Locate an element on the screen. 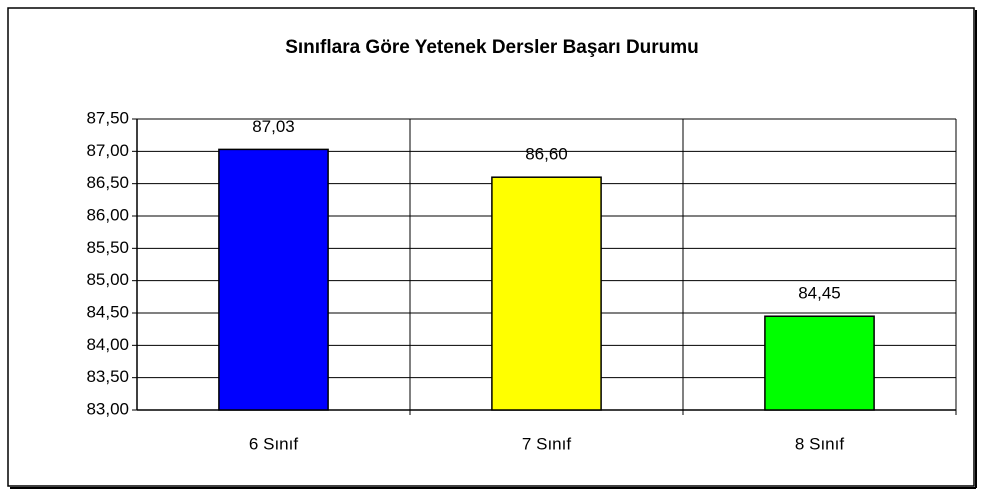 This screenshot has width=985, height=495. y-tick-label: 86,50 is located at coordinates (107, 182).